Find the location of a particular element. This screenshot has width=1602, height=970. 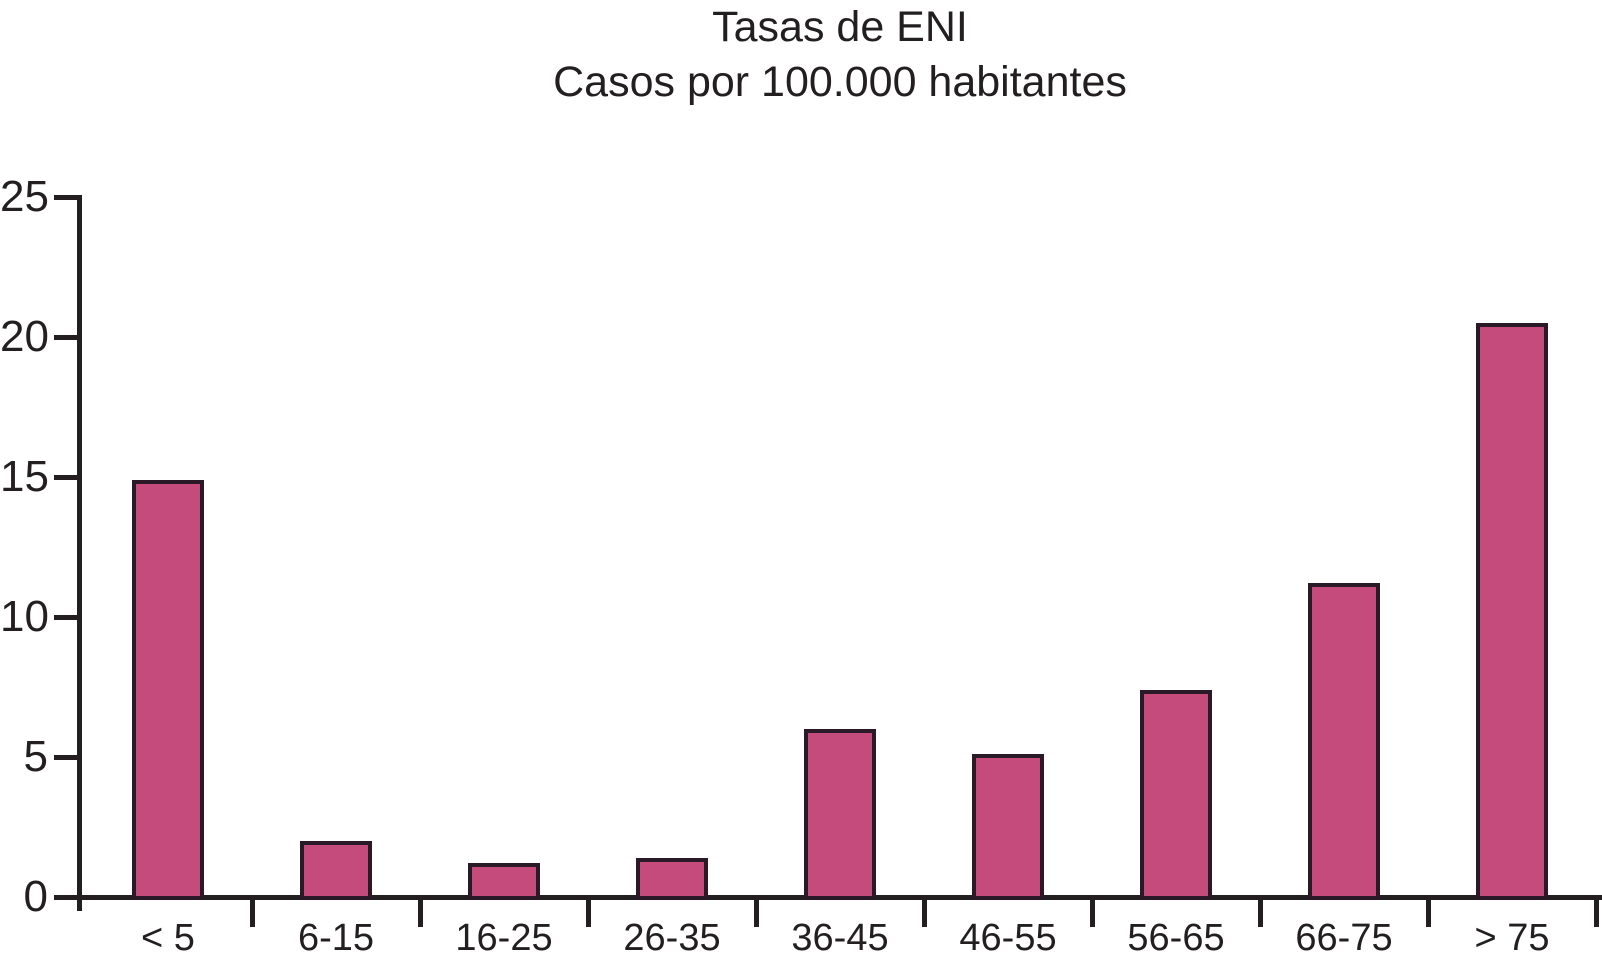

x-tick-label: 36-45 is located at coordinates (840, 938).